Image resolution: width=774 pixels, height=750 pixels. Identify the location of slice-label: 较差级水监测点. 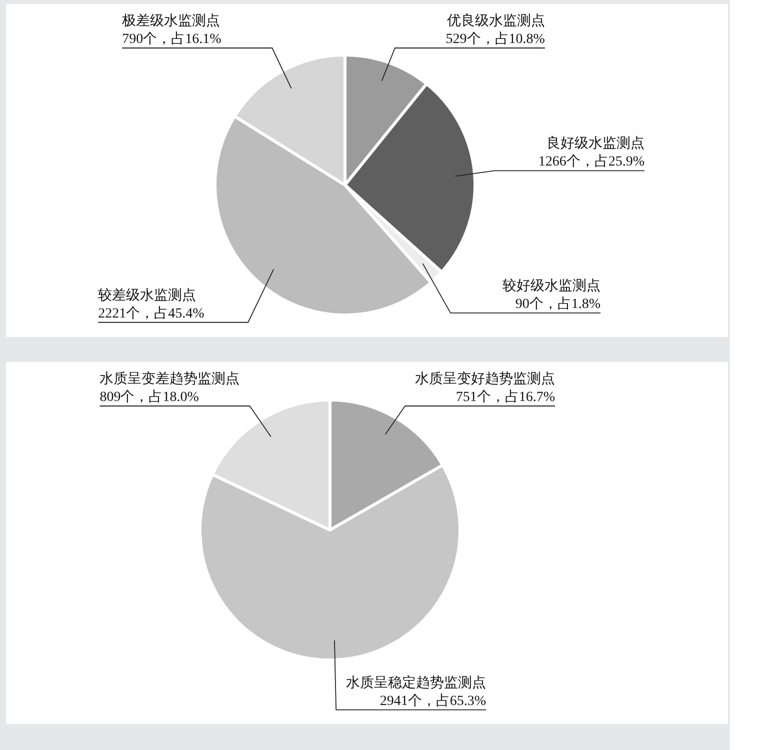
(147, 295).